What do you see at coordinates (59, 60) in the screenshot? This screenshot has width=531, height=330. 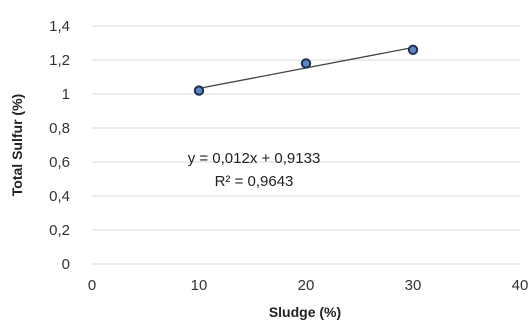 I see `y-tick-label-6: 1,2` at bounding box center [59, 60].